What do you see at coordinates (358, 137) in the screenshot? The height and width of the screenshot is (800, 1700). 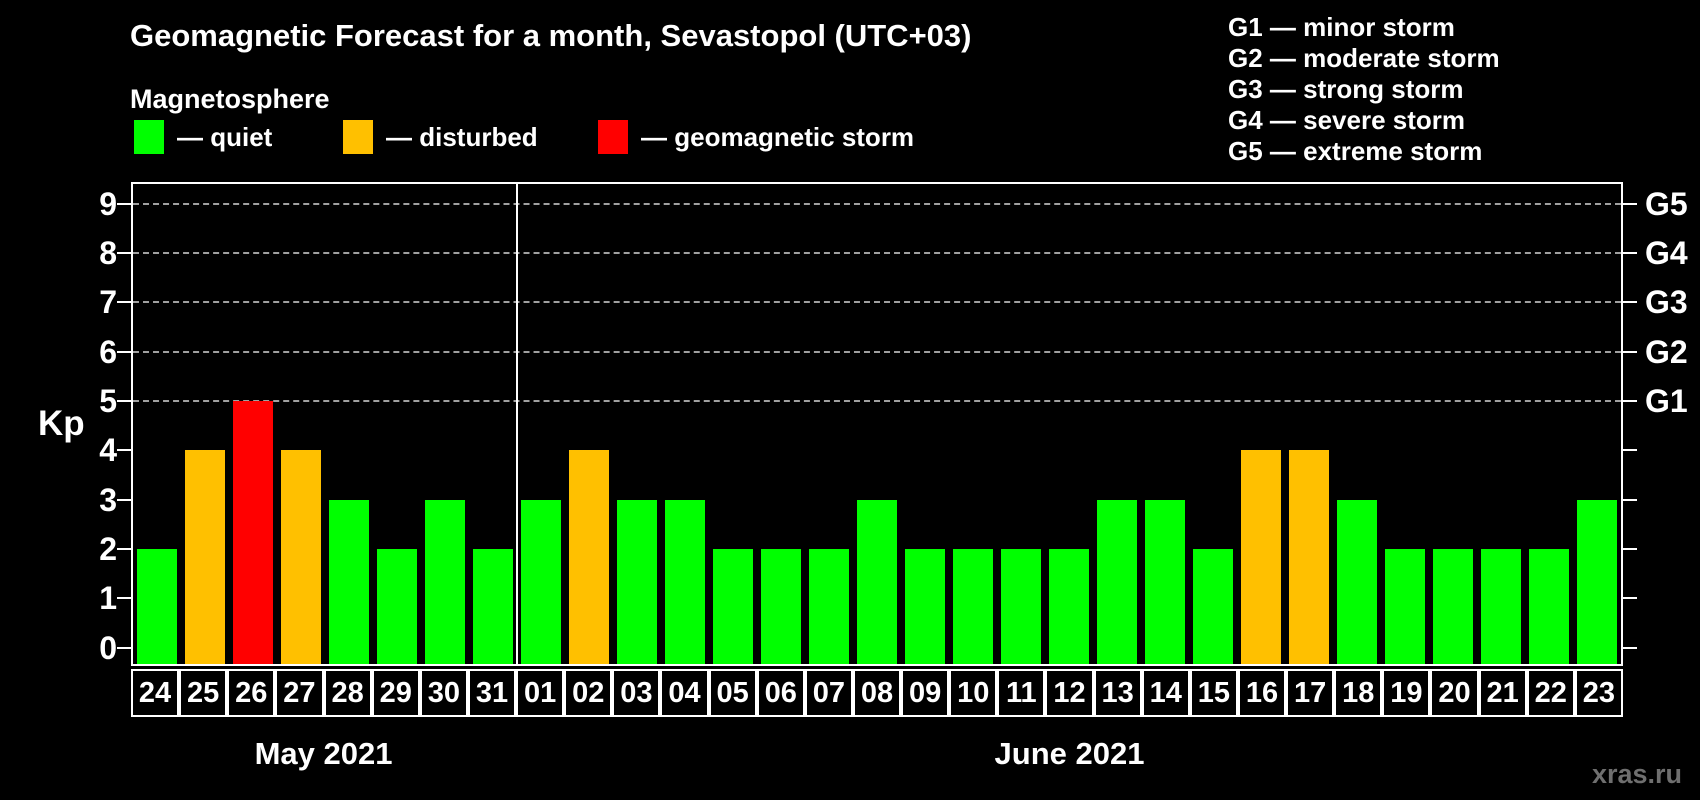 I see `disturbed-color-swatch` at bounding box center [358, 137].